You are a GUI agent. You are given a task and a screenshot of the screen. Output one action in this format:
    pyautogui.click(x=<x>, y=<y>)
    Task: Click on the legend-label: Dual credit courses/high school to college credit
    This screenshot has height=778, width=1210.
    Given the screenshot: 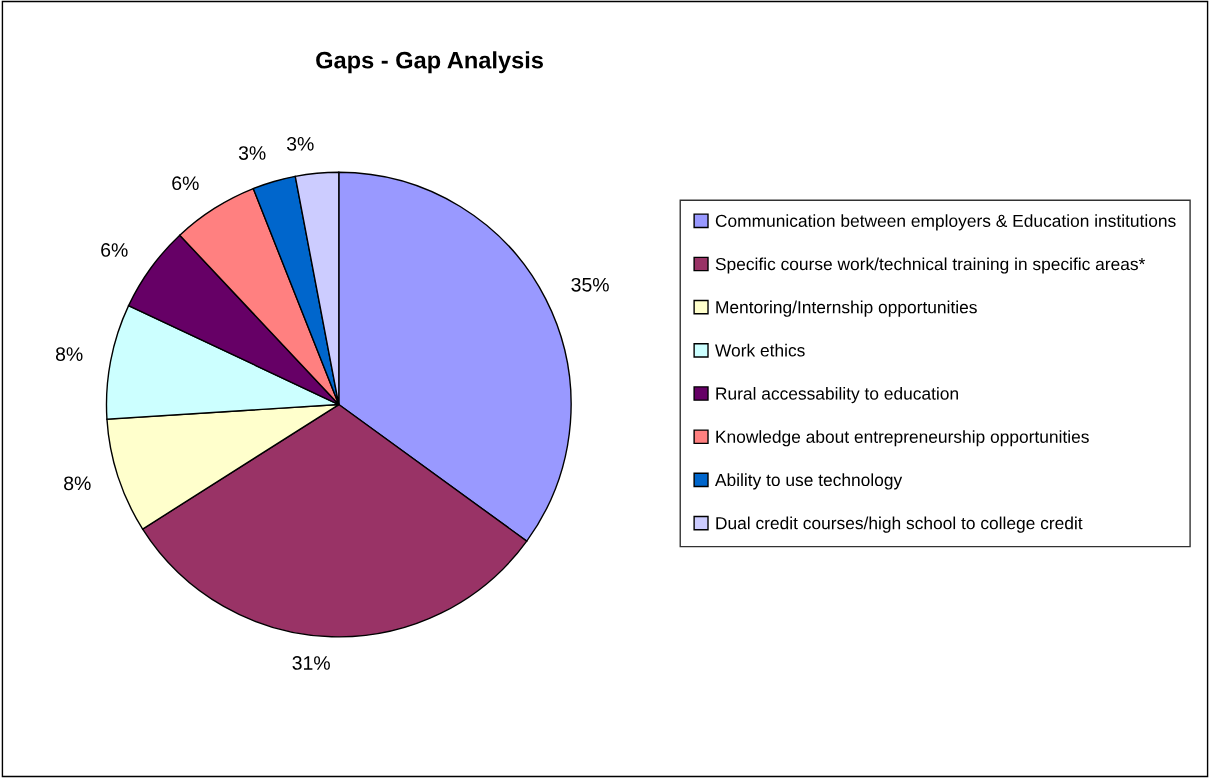 What is the action you would take?
    pyautogui.click(x=899, y=524)
    